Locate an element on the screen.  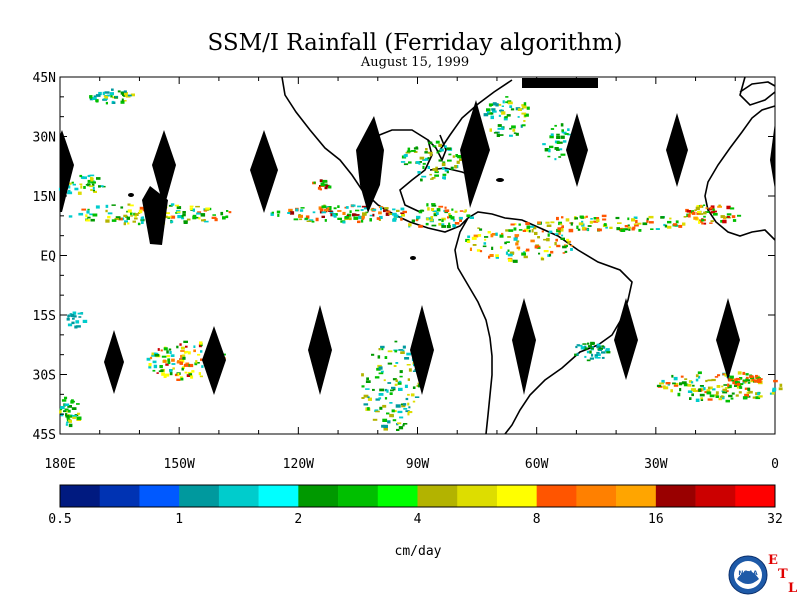
colorbar-swatch is located at coordinates (397, 496).